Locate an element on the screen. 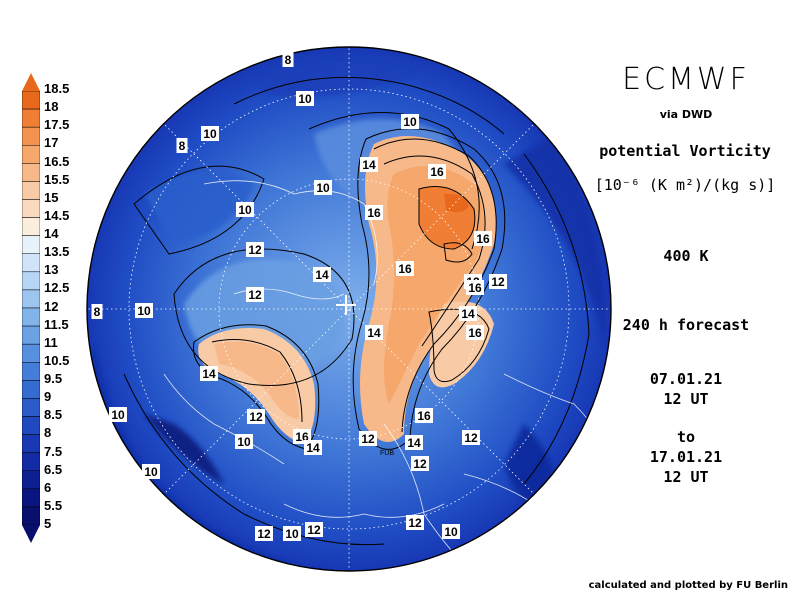 The height and width of the screenshot is (612, 792). credit-label: calculated and plotted by FU Berlin is located at coordinates (688, 585).